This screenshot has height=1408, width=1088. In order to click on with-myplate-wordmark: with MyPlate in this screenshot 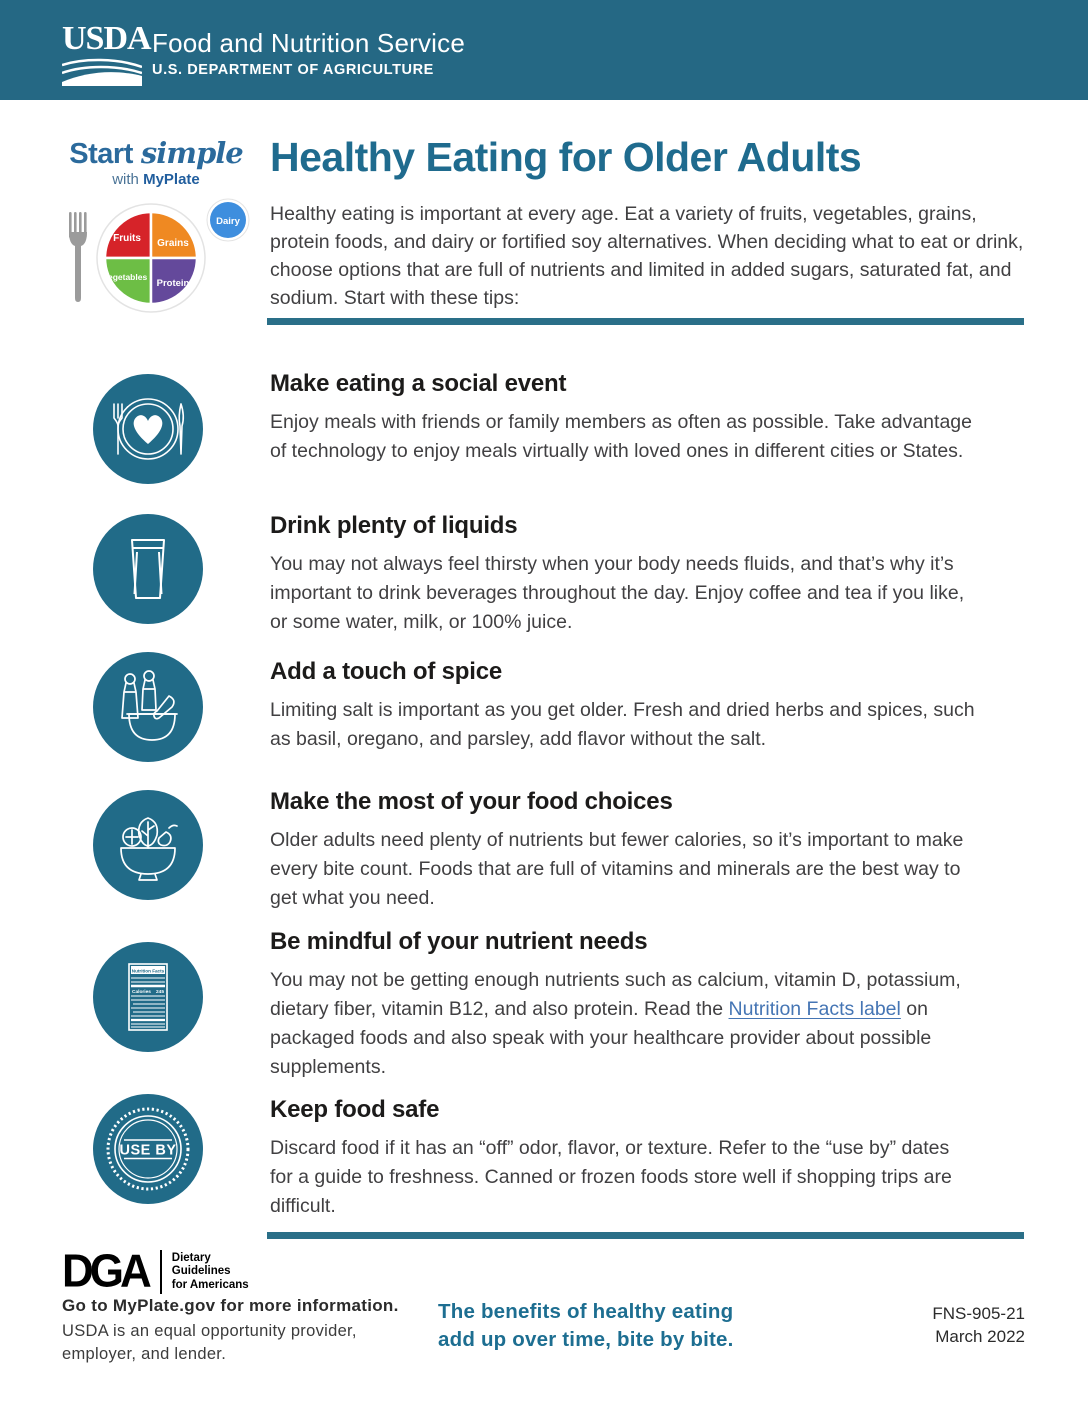, I will do `click(156, 179)`.